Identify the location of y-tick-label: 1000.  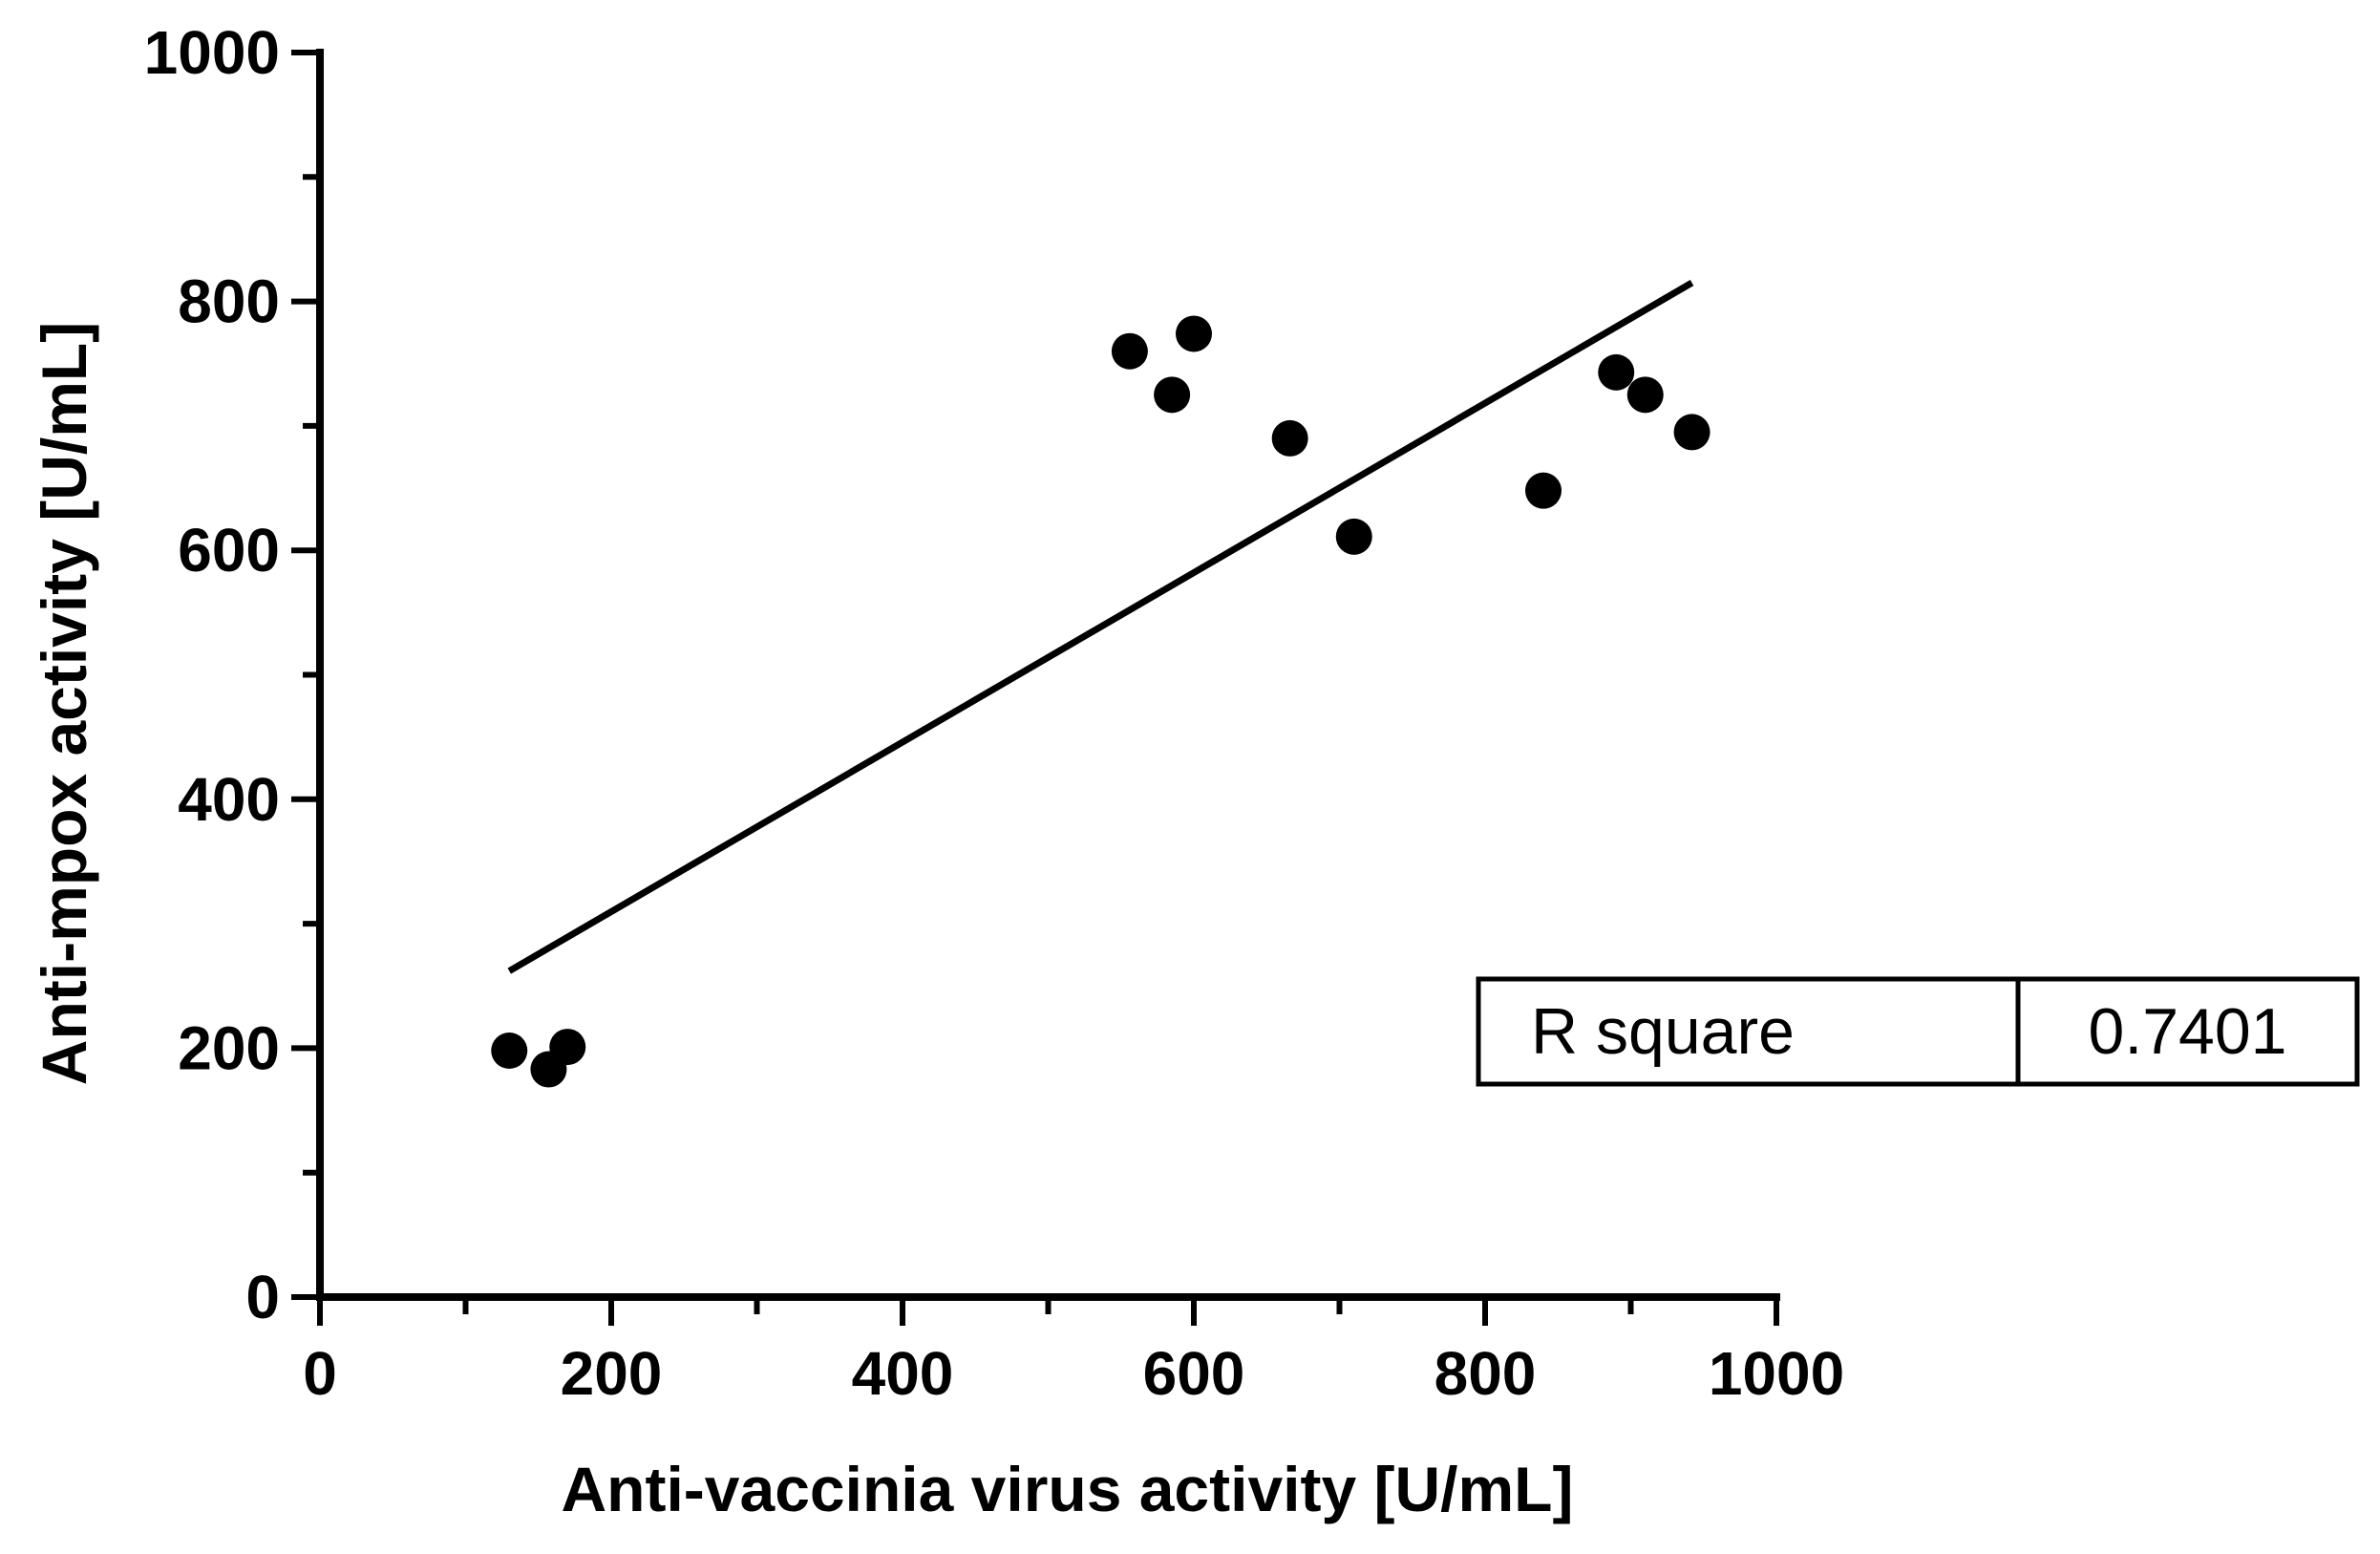
(212, 52).